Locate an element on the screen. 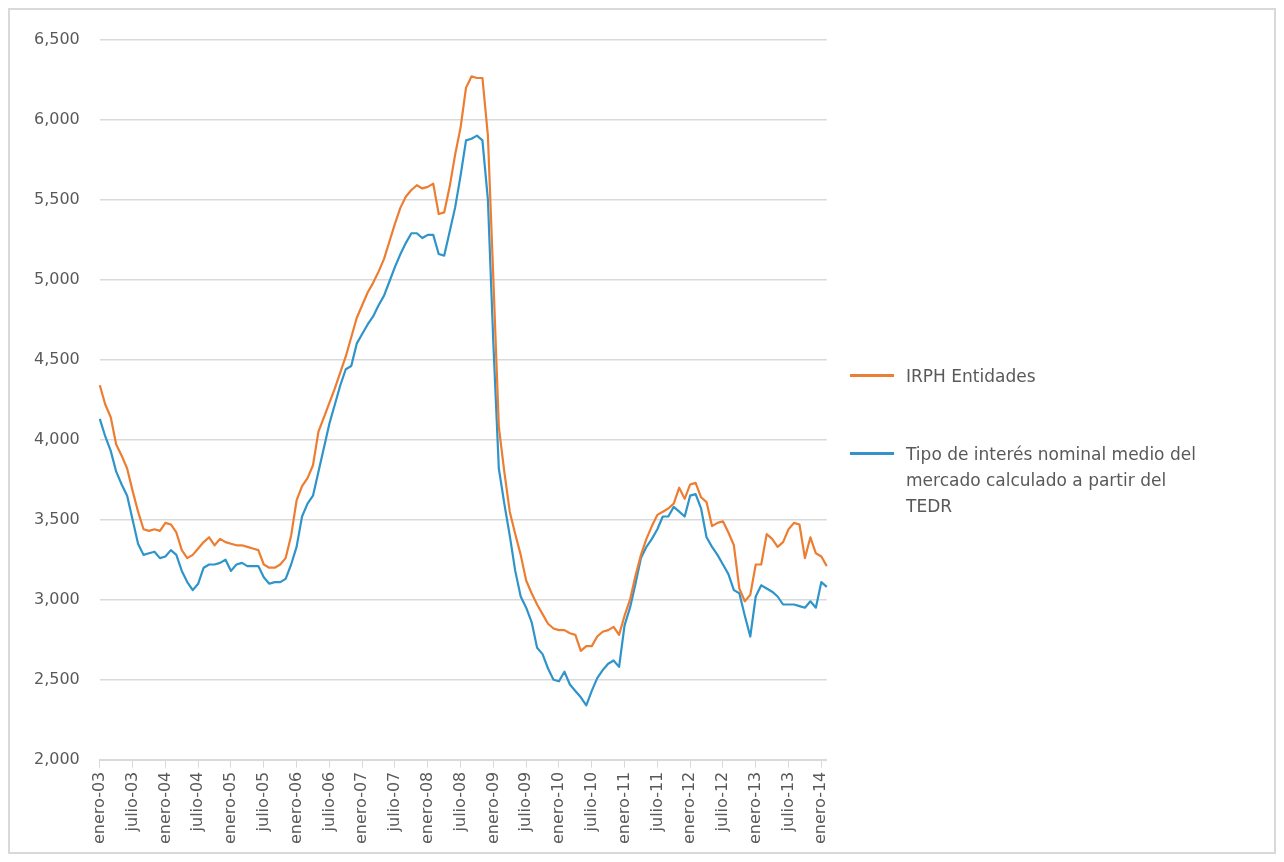 Image resolution: width=1284 pixels, height=862 pixels. x-tick-label: julio-09 is located at coordinates (525, 802).